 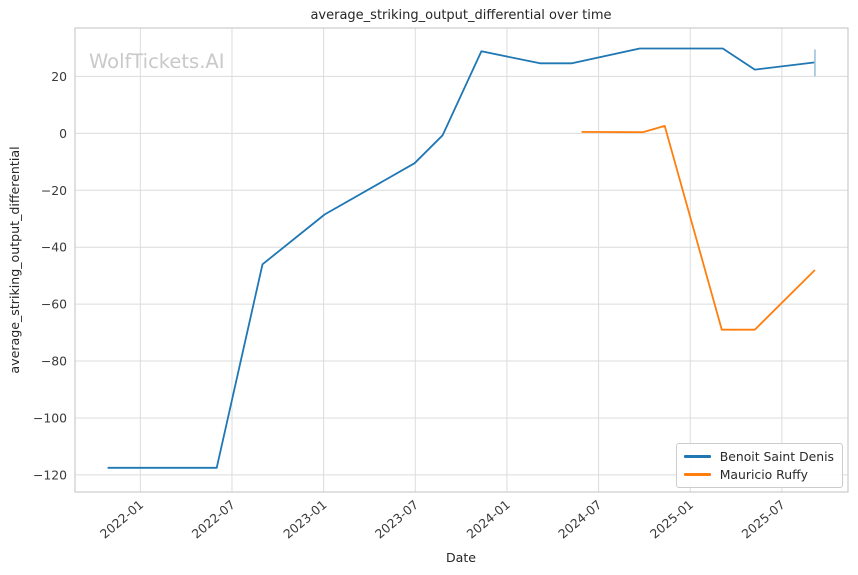 I want to click on x-tick-label: 2024-07, so click(x=579, y=519).